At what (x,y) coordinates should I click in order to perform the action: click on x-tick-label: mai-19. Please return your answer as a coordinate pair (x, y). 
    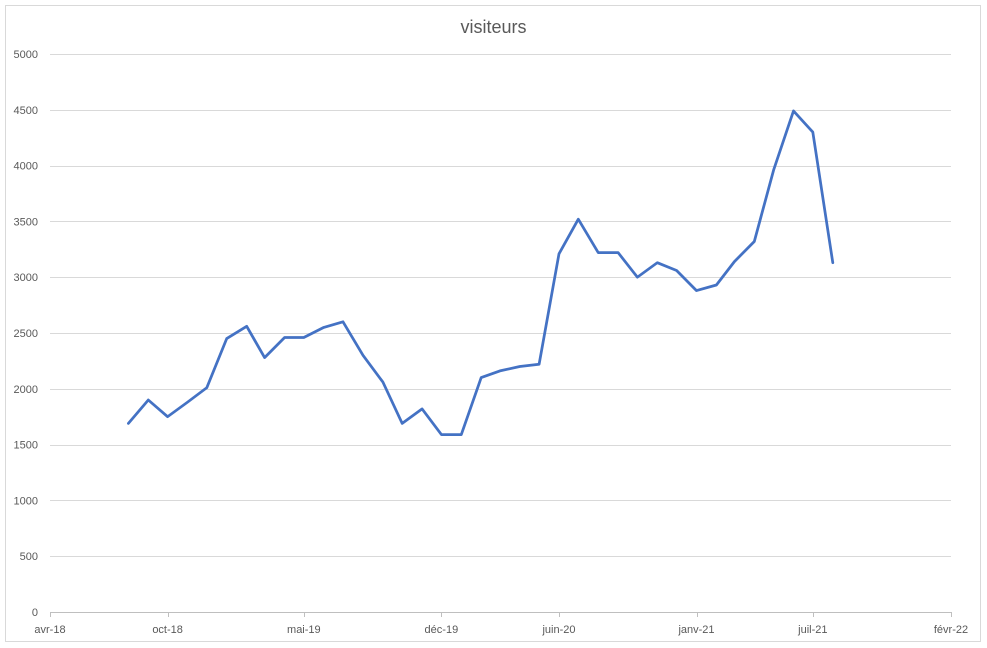
    Looking at the image, I should click on (304, 630).